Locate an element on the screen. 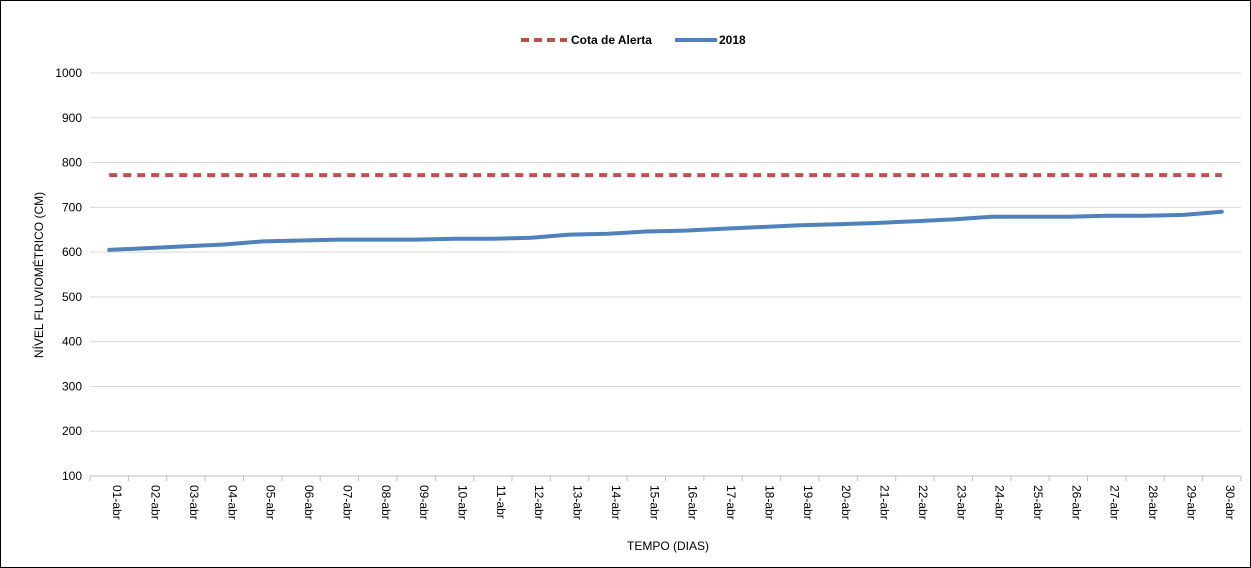 The image size is (1251, 568). x-tick-label: 06-abr is located at coordinates (309, 502).